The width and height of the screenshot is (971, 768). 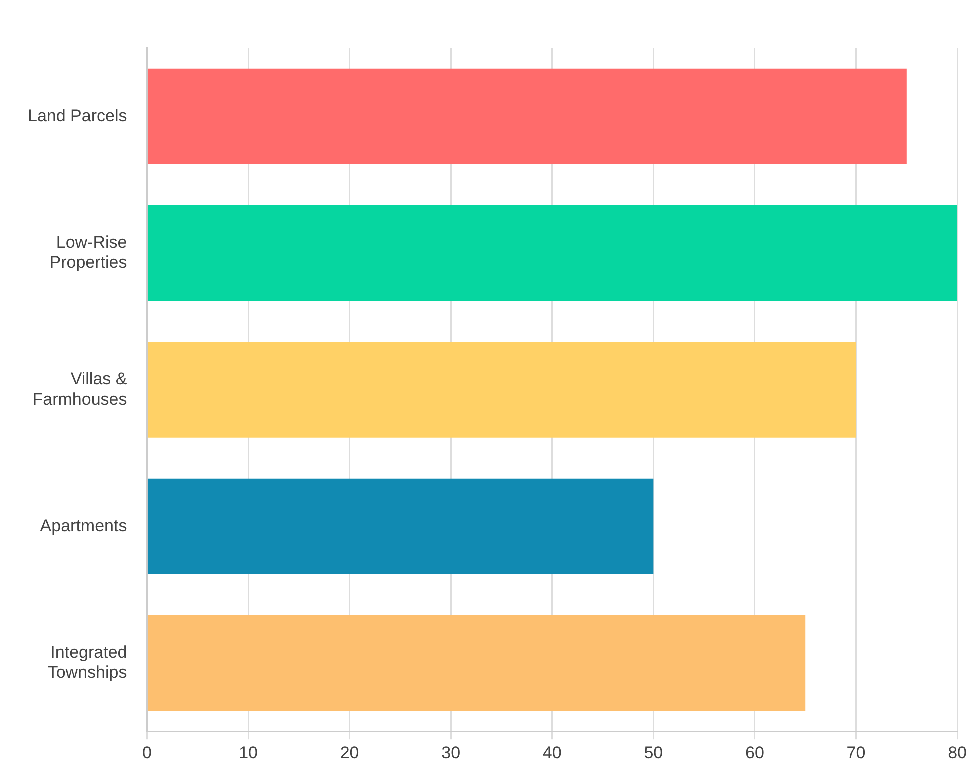 What do you see at coordinates (147, 752) in the screenshot?
I see `x-tick-label: 0` at bounding box center [147, 752].